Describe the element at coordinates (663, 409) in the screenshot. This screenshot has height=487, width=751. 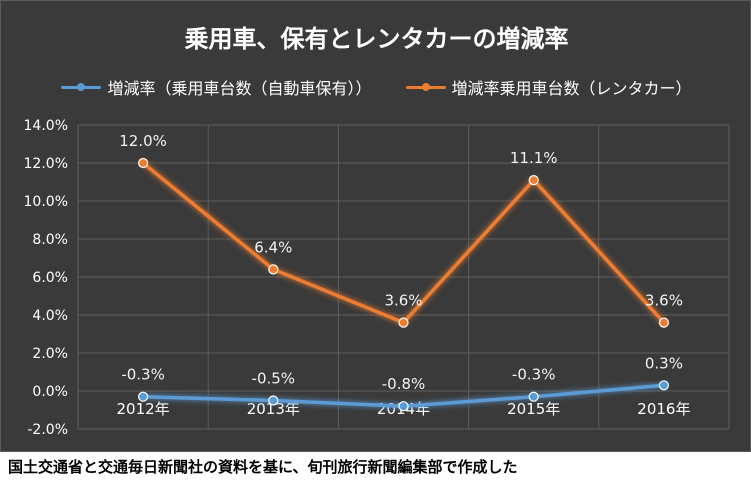
I see `x-tick-label: 2016年` at that location.